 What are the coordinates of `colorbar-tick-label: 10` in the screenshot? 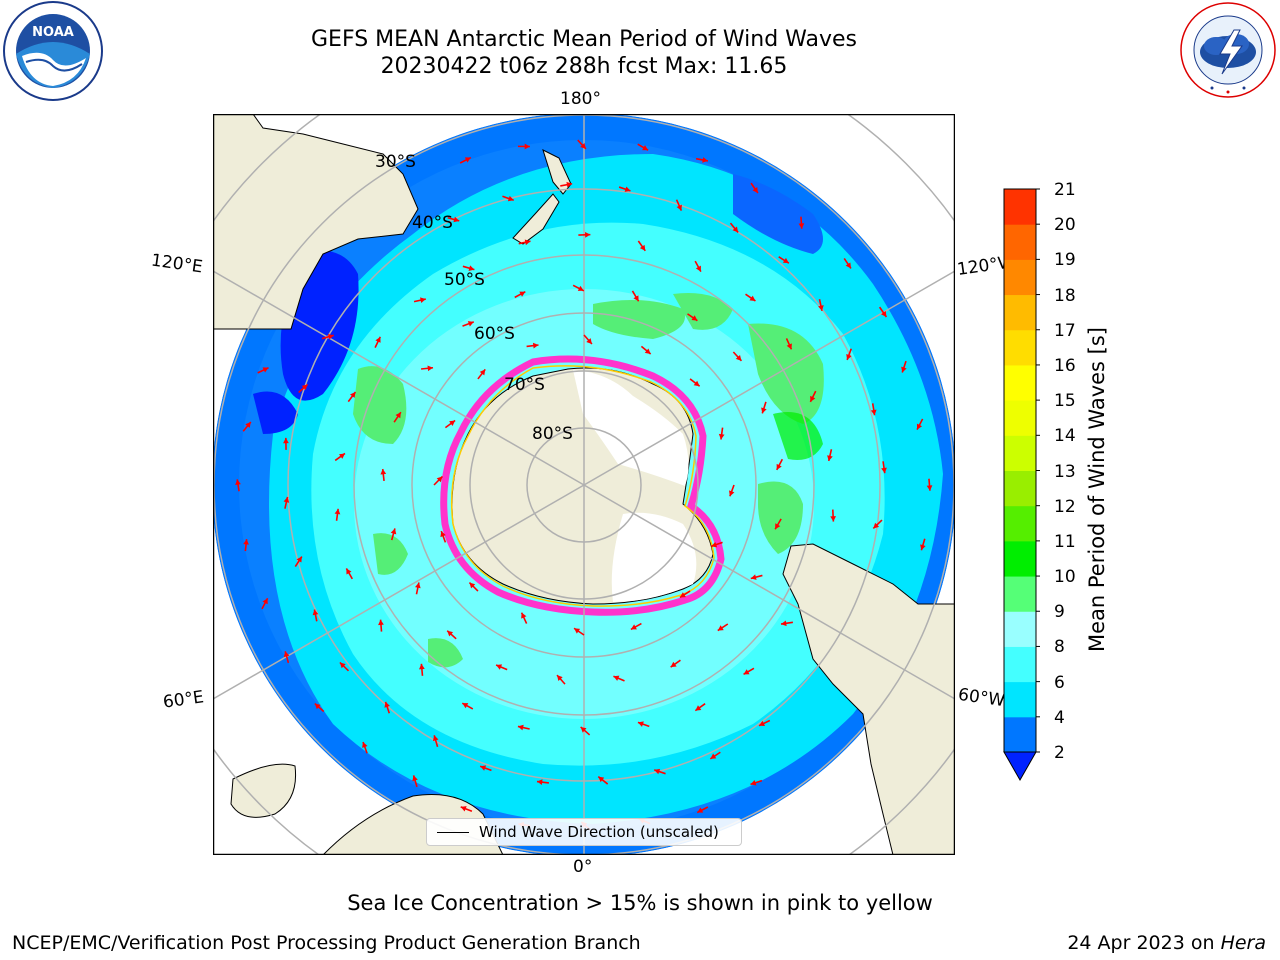 It's located at (1065, 577).